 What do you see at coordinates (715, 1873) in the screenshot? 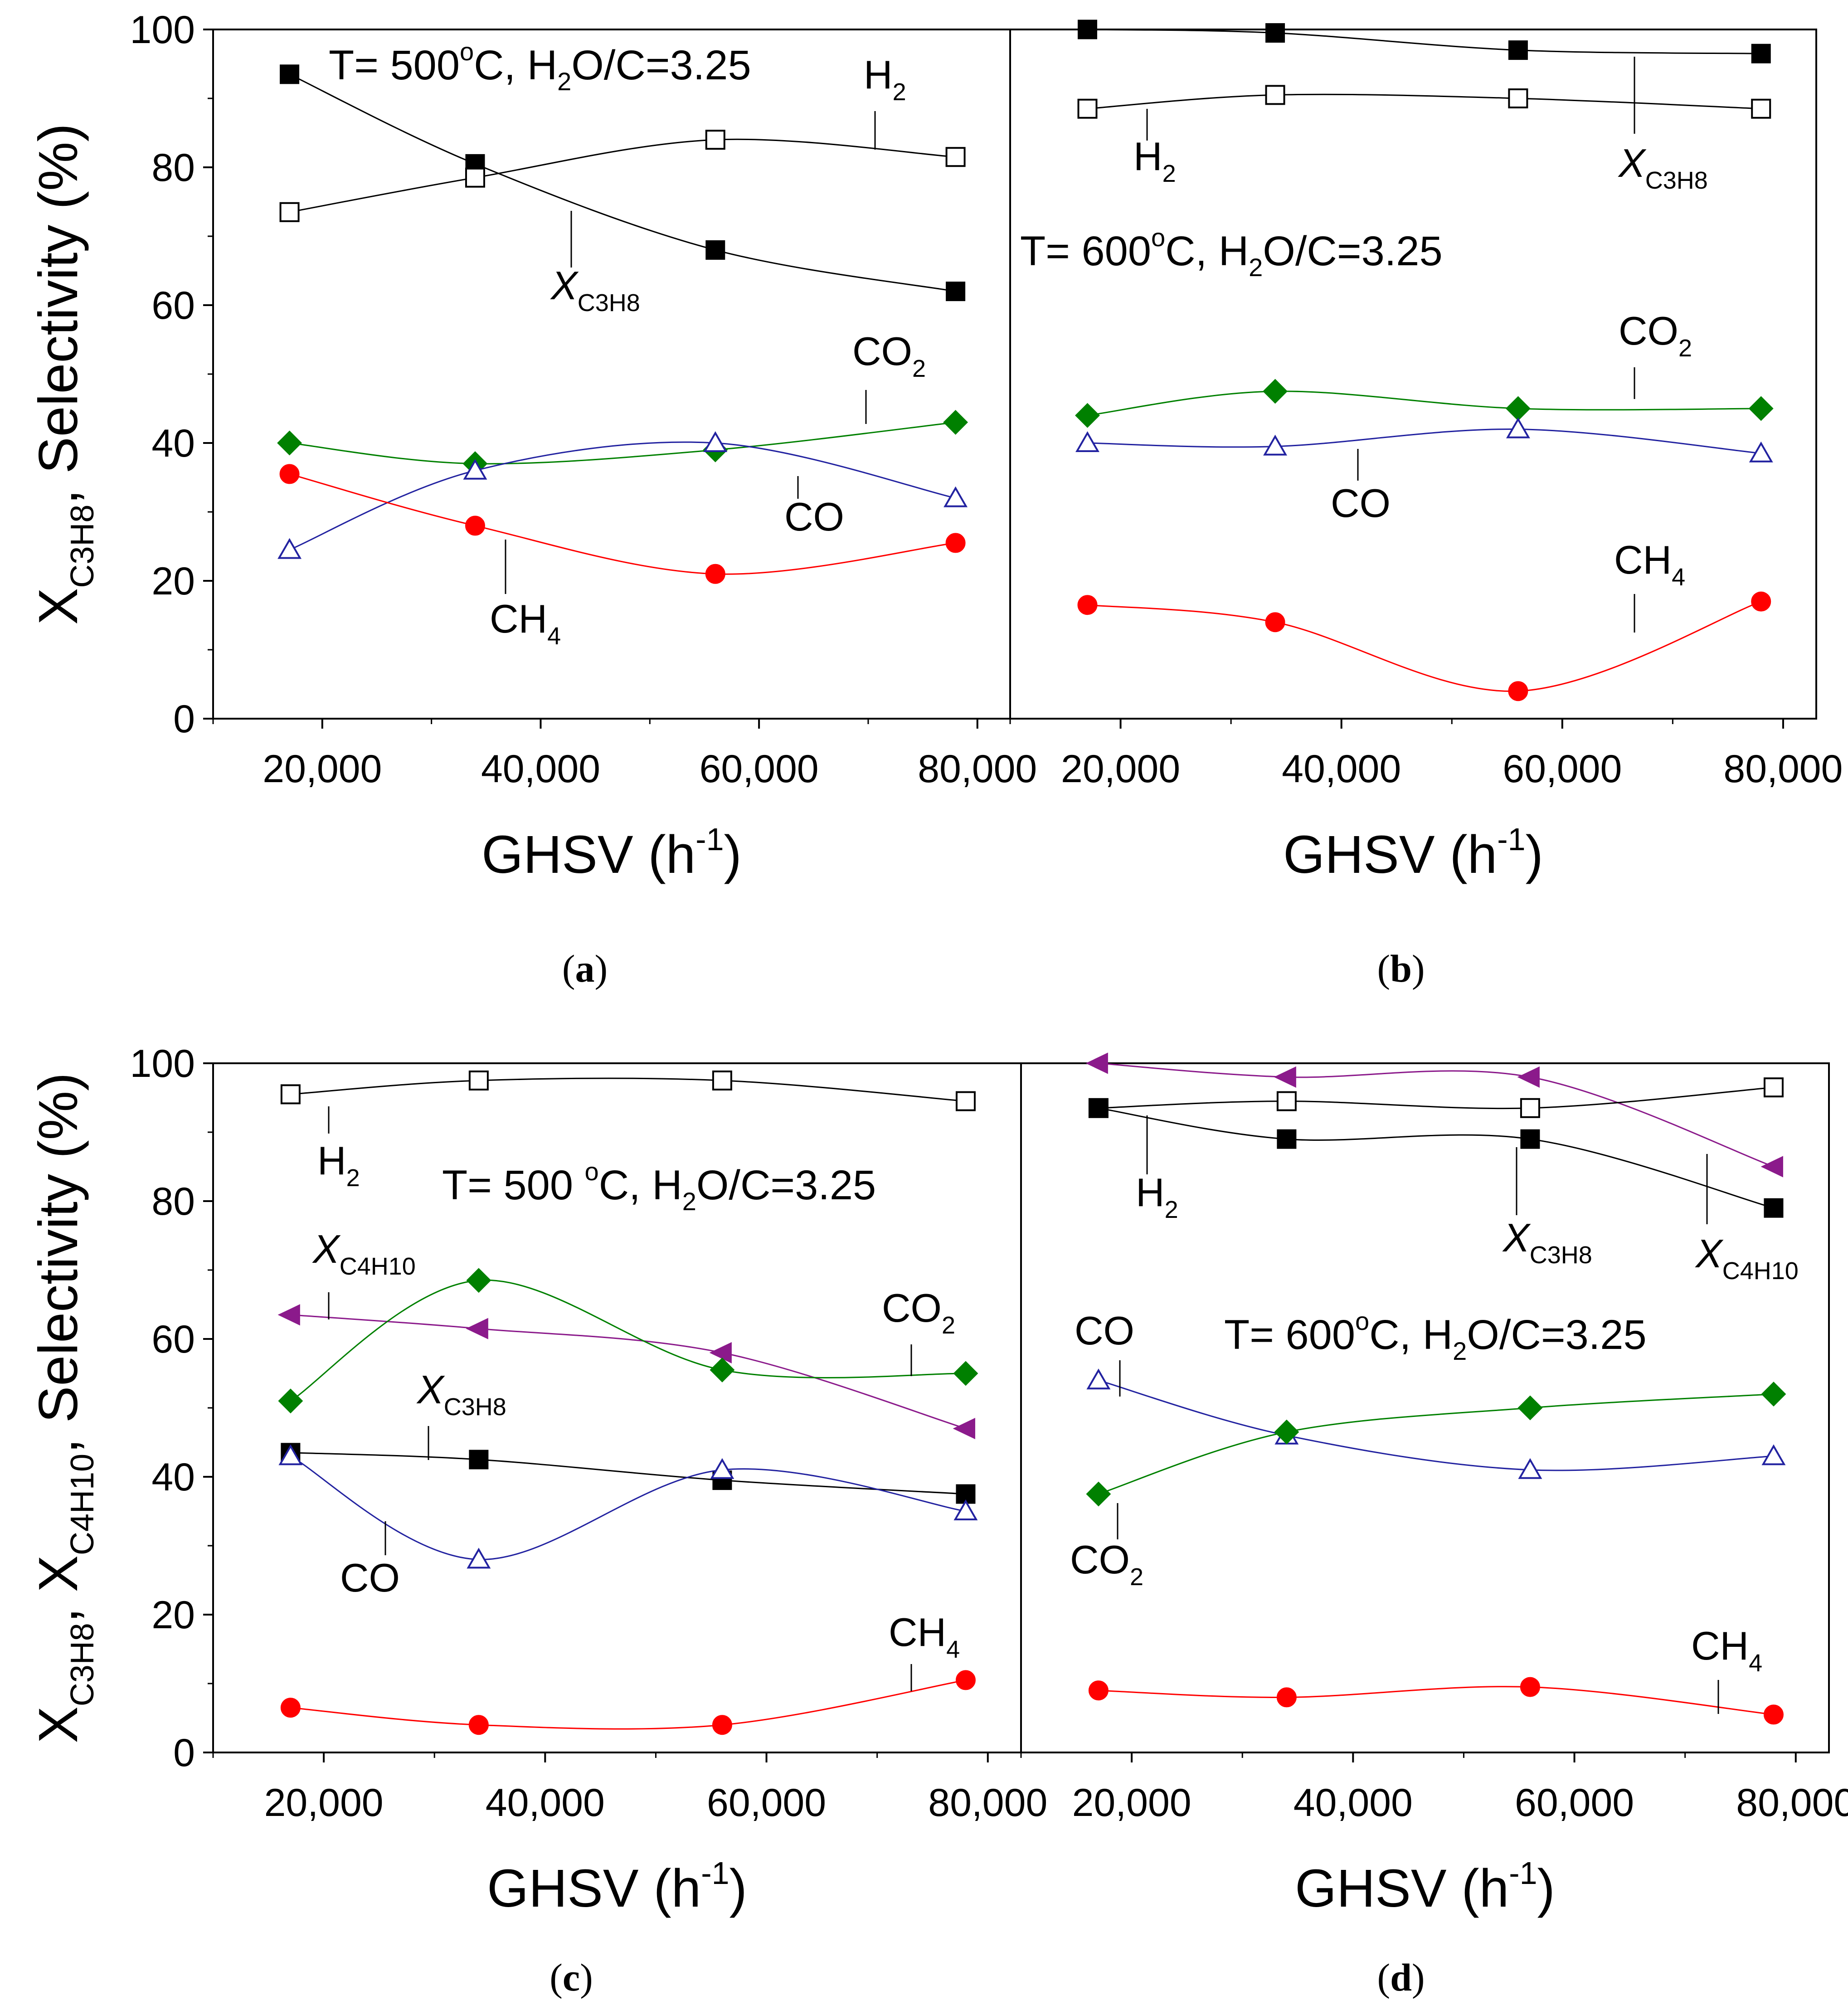
I see `x-axis-title-sup: -1` at bounding box center [715, 1873].